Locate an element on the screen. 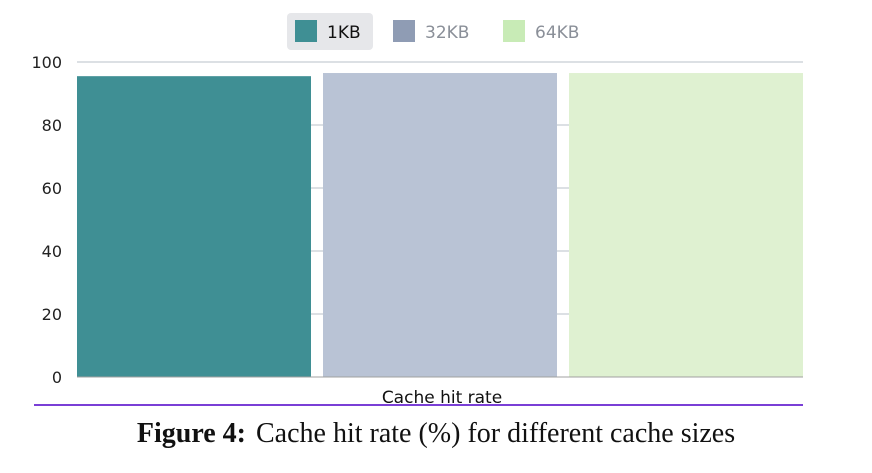  legend-swatch-32kb is located at coordinates (404, 31).